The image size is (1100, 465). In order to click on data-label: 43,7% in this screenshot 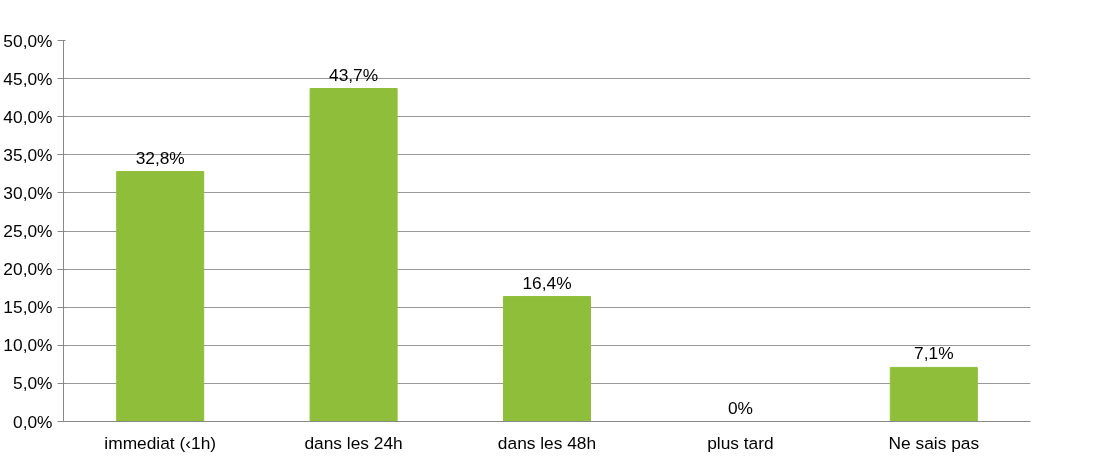, I will do `click(354, 74)`.